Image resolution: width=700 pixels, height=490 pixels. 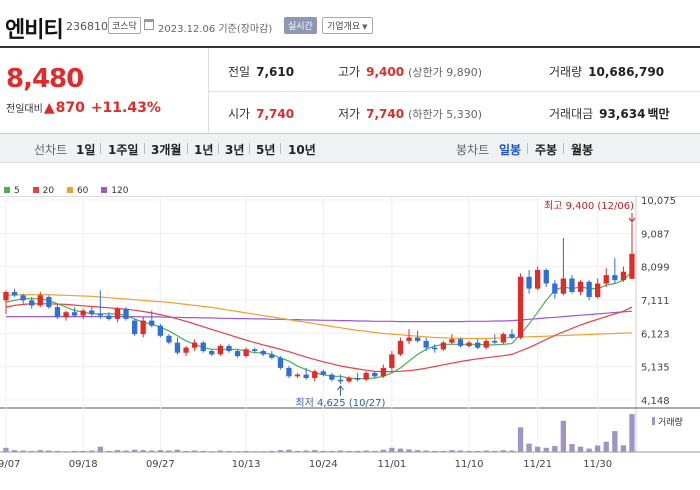 What do you see at coordinates (266, 150) in the screenshot?
I see `tab-5y: 5년` at bounding box center [266, 150].